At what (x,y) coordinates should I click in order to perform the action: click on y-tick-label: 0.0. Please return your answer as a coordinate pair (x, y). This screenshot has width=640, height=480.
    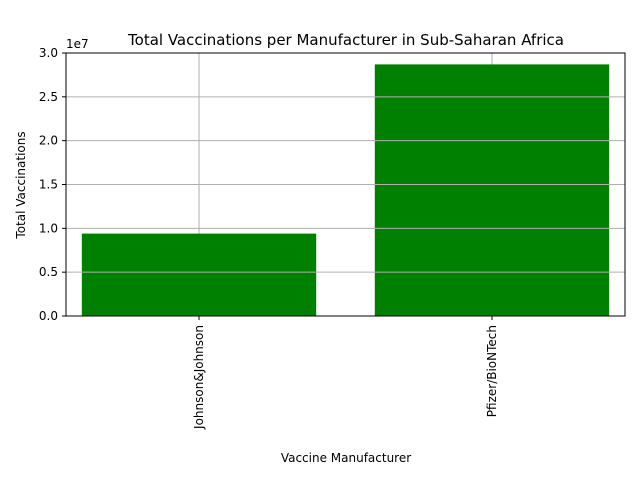
    Looking at the image, I should click on (48, 316).